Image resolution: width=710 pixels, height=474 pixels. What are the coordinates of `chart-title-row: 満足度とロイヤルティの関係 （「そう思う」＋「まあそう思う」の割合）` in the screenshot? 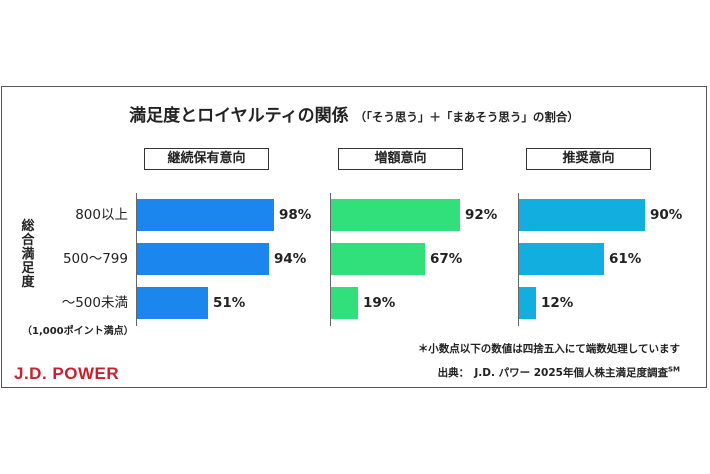 It's located at (354, 113).